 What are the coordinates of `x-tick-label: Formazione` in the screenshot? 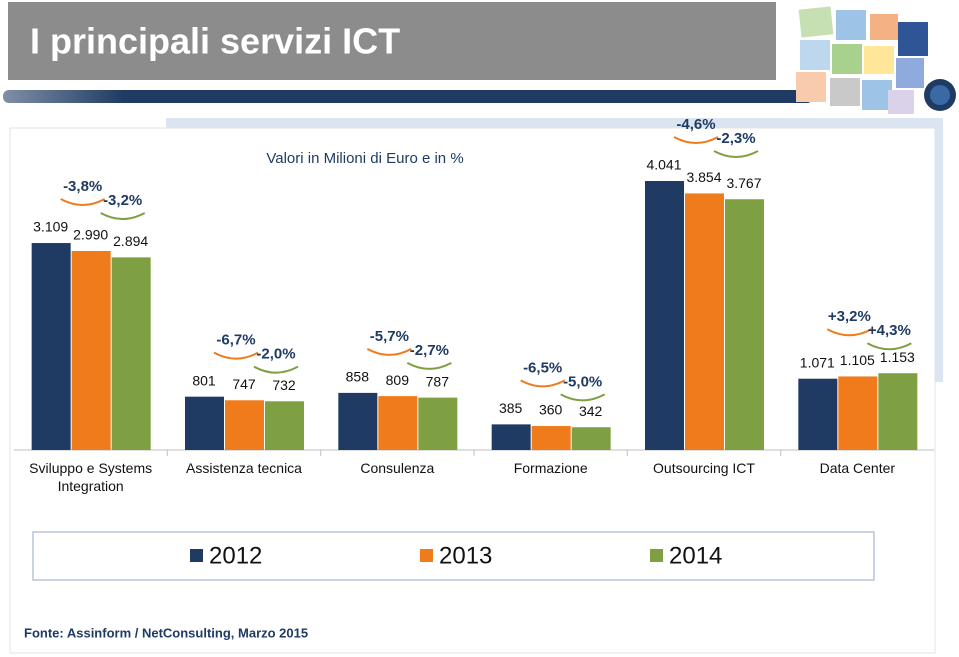 It's located at (550, 468).